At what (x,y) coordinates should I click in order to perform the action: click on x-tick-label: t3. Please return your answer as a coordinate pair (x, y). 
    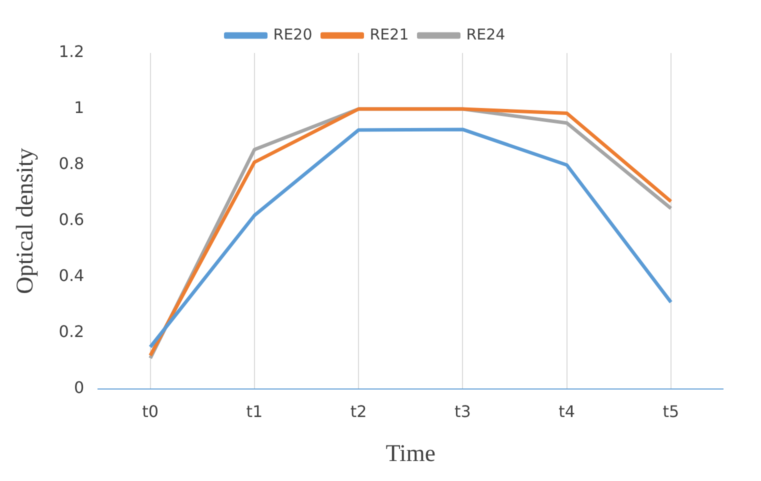
    Looking at the image, I should click on (462, 411).